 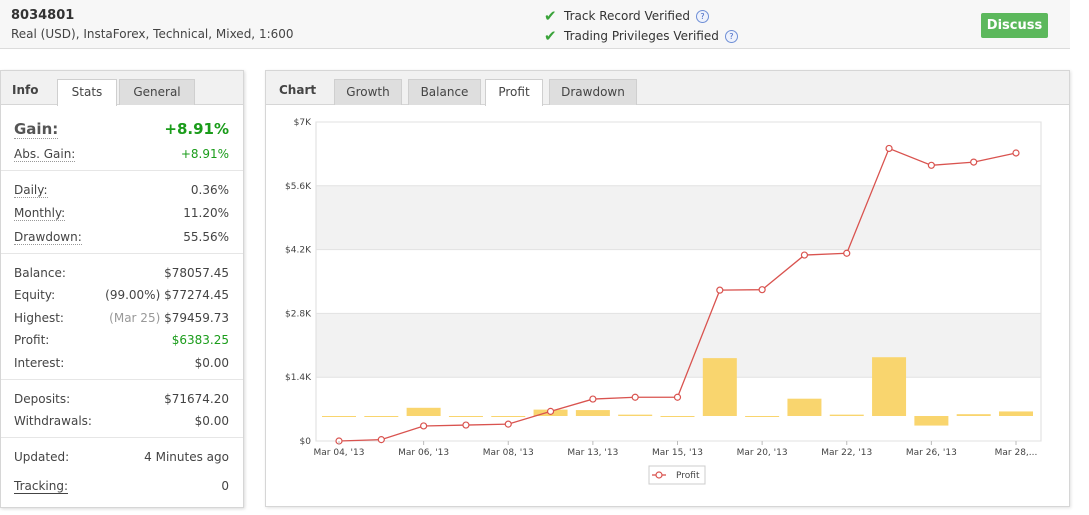 I want to click on chart-title: Chart, so click(x=298, y=90).